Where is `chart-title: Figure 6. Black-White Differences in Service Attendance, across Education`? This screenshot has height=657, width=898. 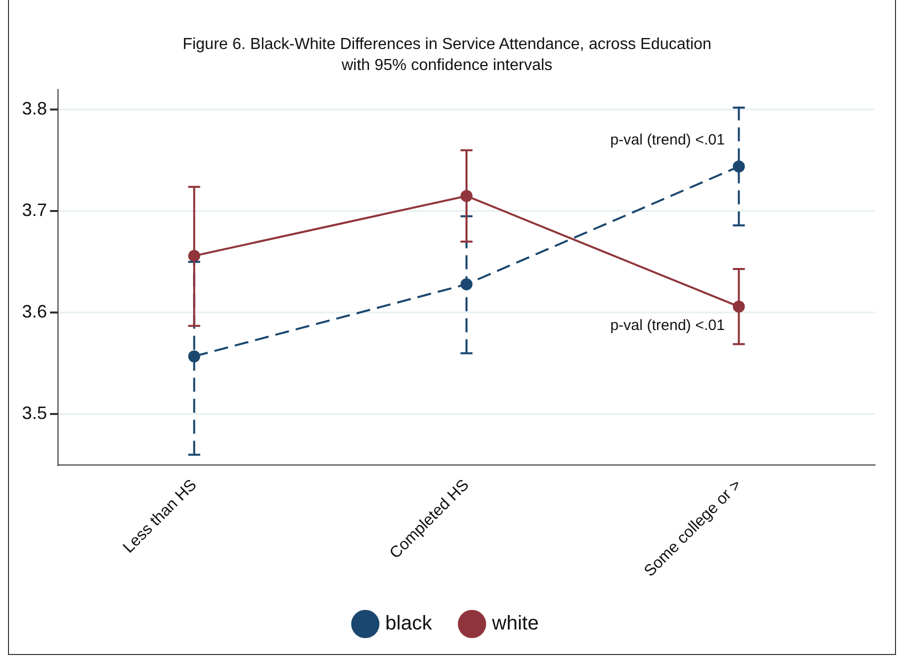
chart-title: Figure 6. Black-White Differences in Service Attendance, across Education is located at coordinates (447, 45).